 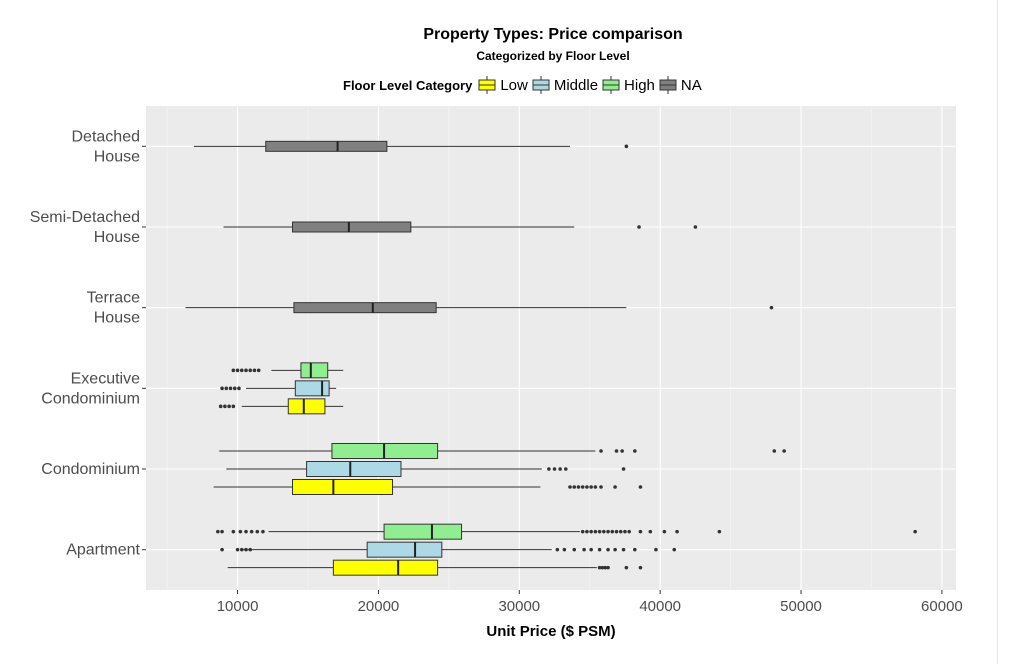 I want to click on y-tick-label: Condominium, so click(x=90, y=469).